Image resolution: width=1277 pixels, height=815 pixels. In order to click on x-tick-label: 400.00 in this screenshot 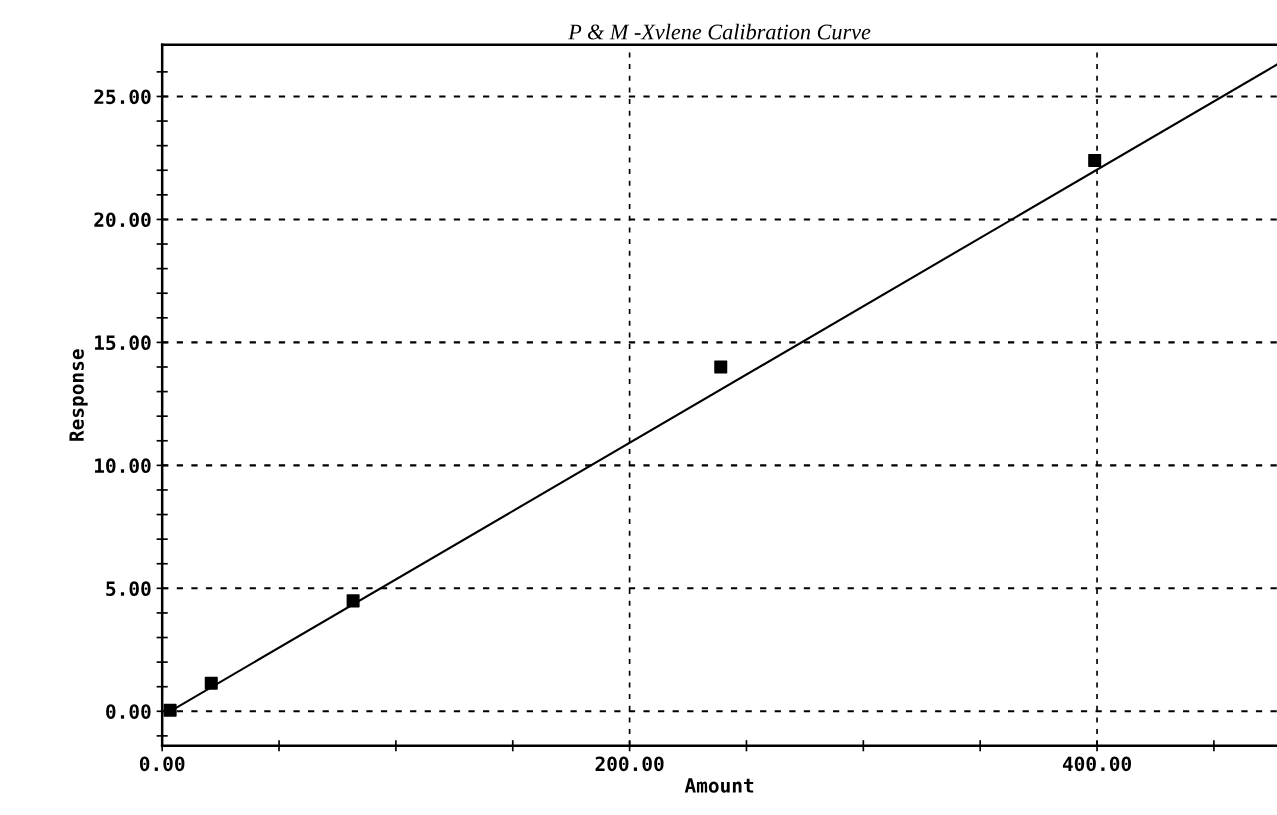, I will do `click(1096, 764)`.